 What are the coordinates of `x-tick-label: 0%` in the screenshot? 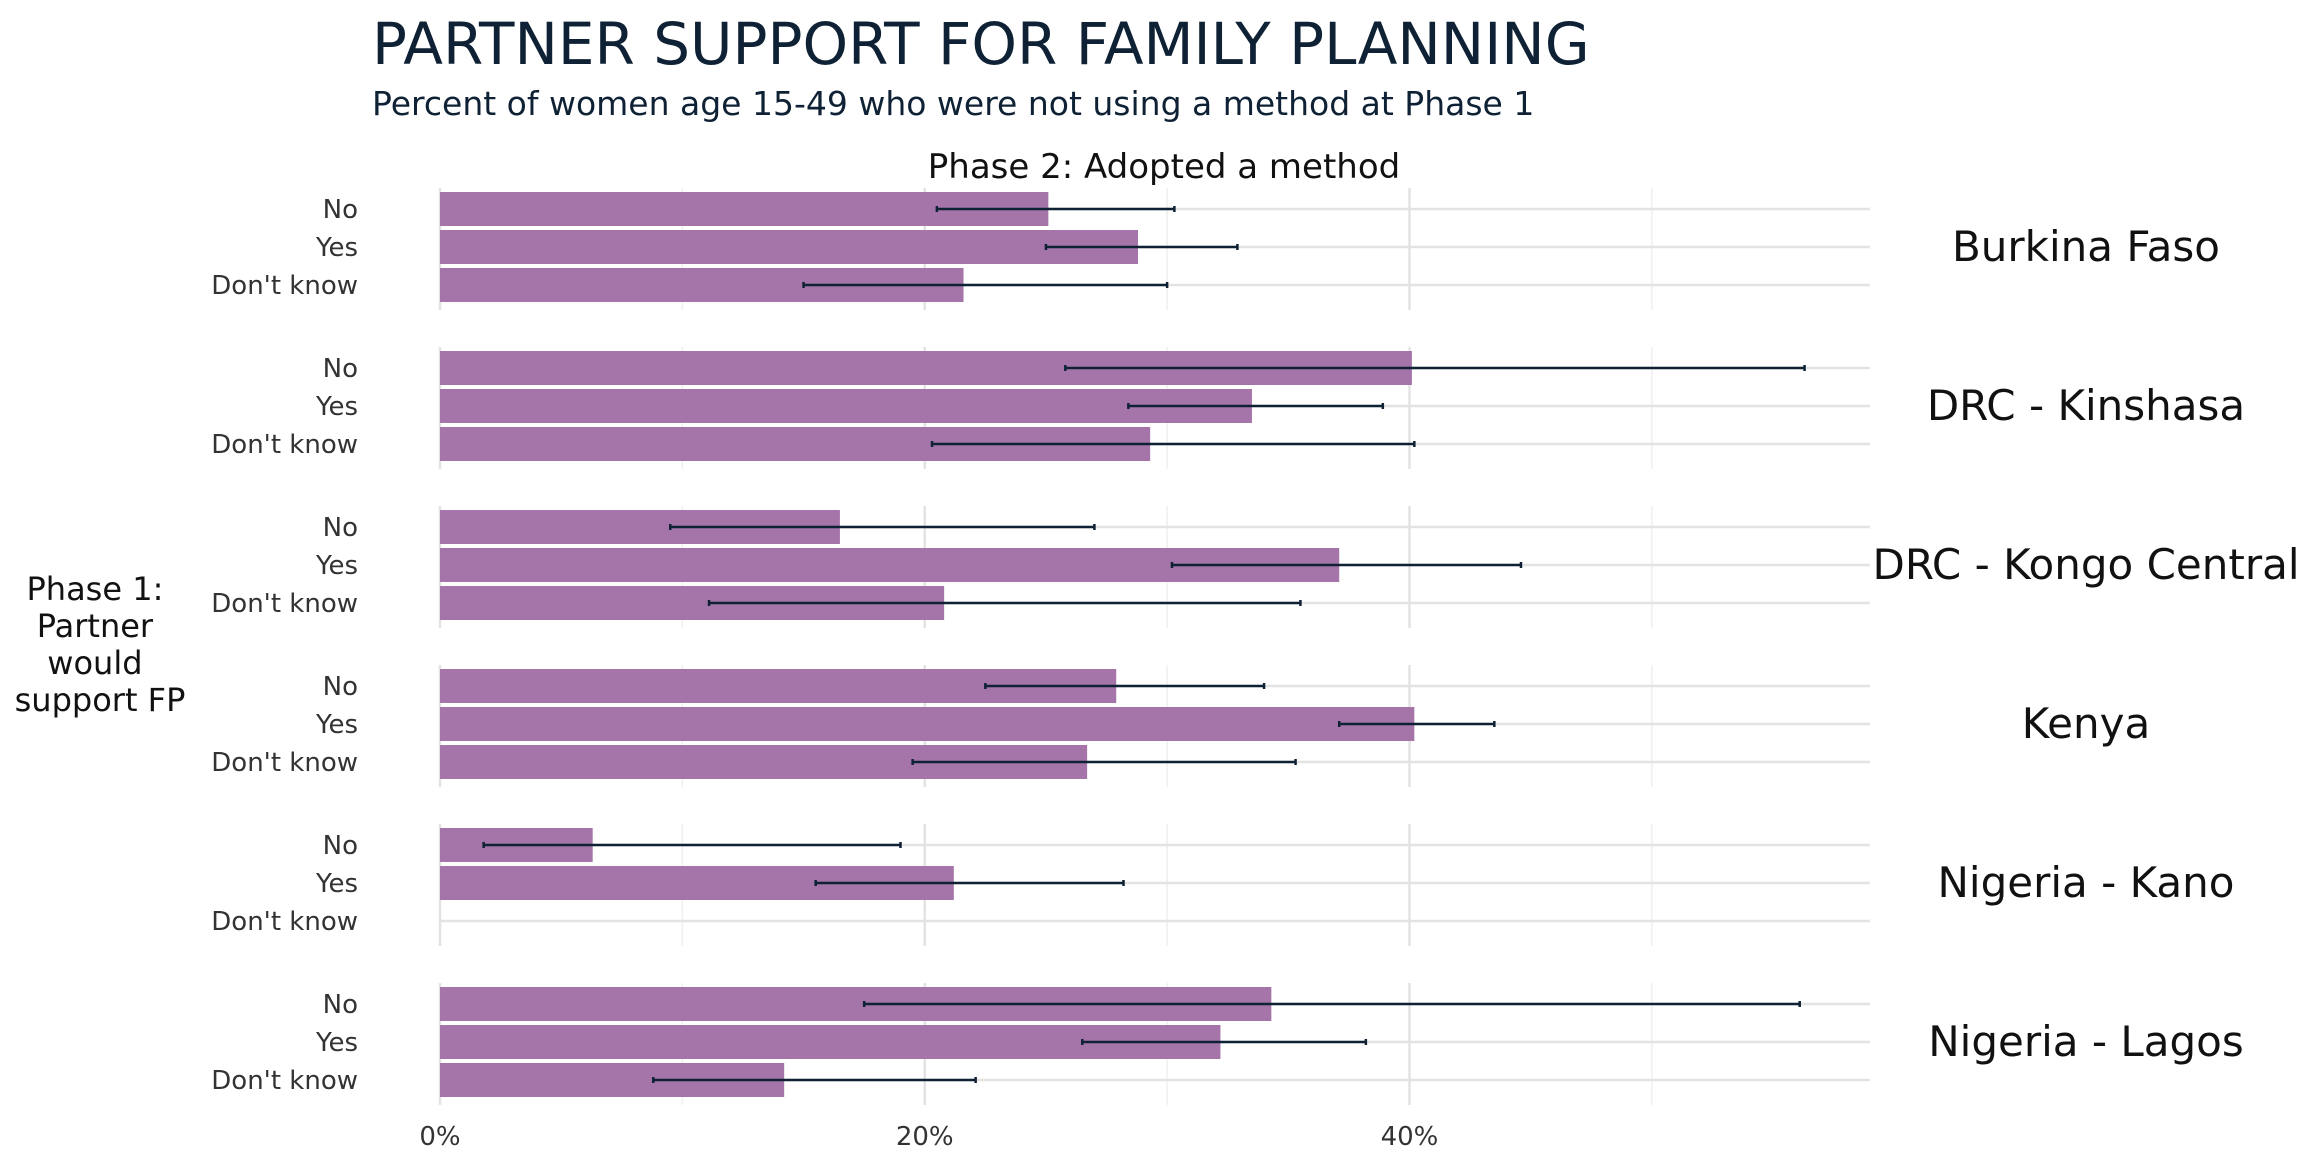 It's located at (439, 1137).